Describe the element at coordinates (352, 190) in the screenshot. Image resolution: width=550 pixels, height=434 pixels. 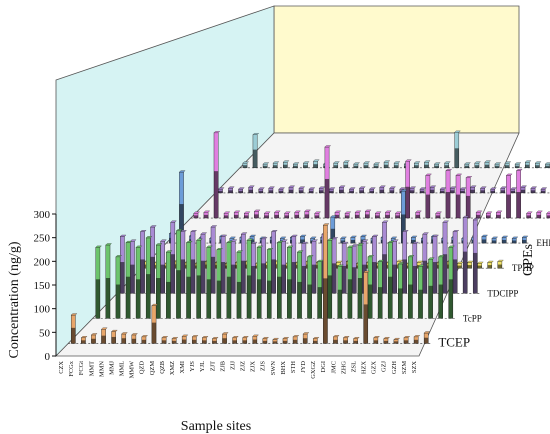
I see `bar-tpcp-yjs` at that location.